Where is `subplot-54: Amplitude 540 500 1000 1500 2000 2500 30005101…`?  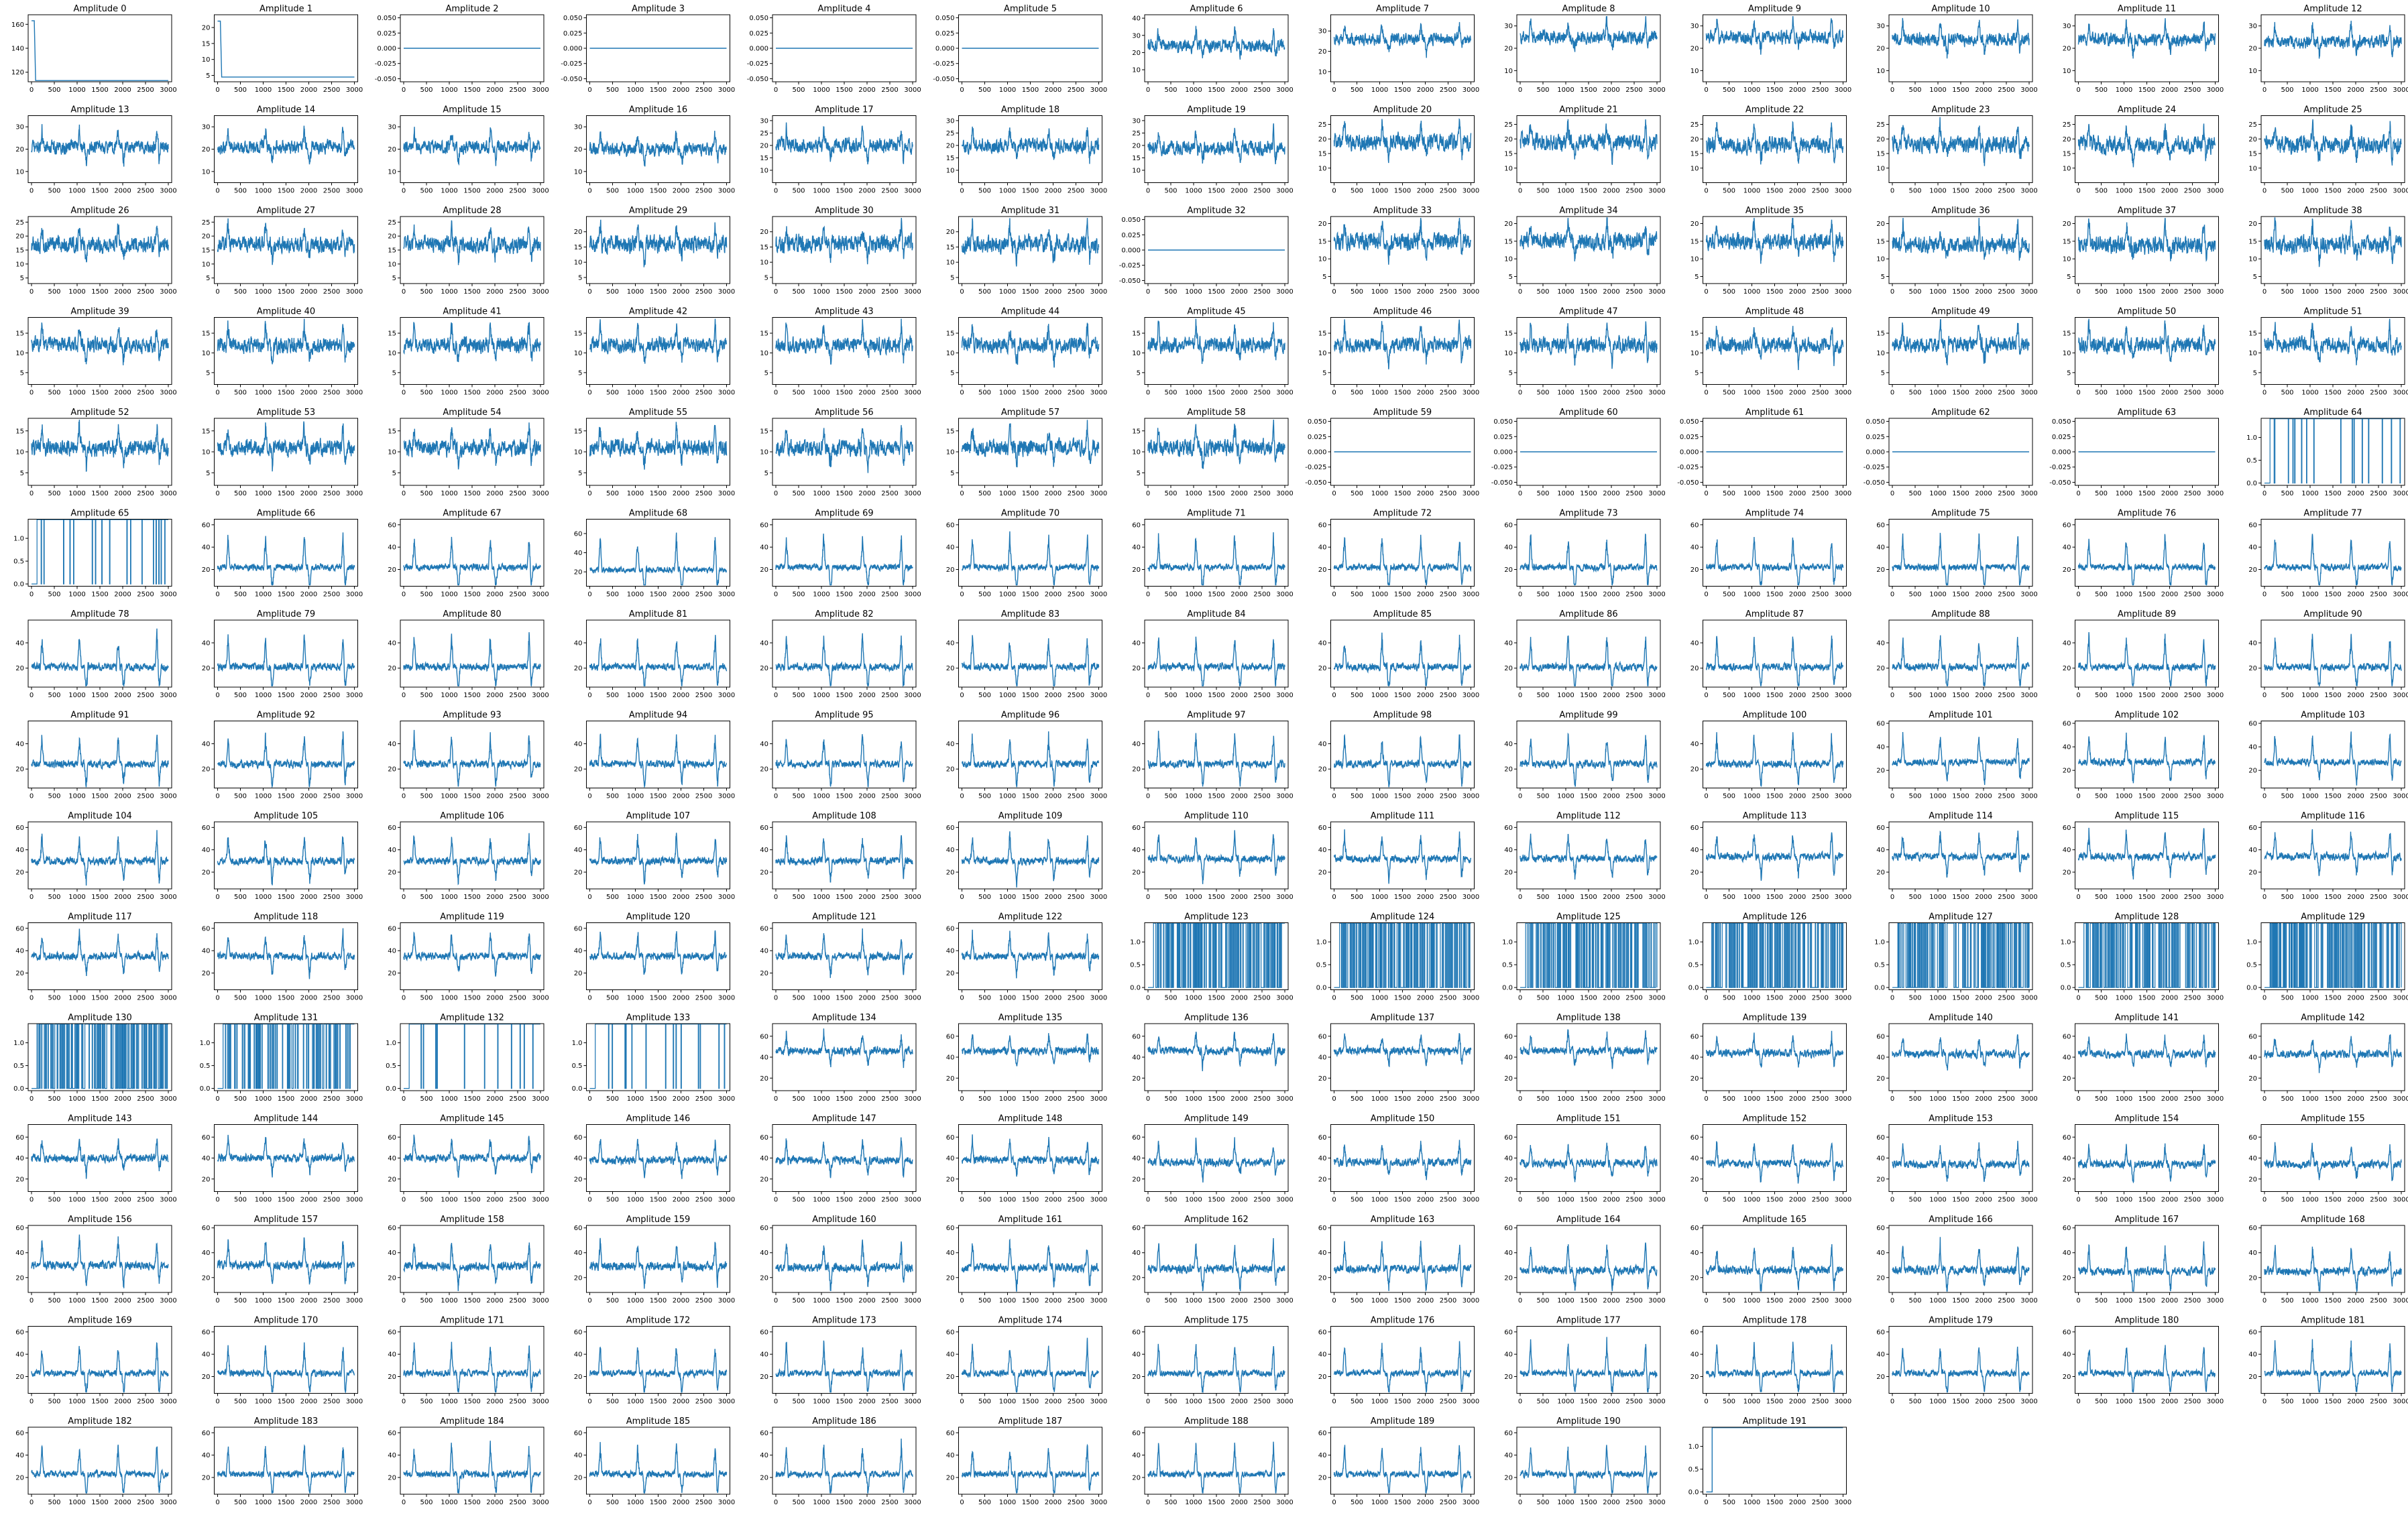 subplot-54: Amplitude 540 500 1000 1500 2000 2500 30005101… is located at coordinates (468, 452).